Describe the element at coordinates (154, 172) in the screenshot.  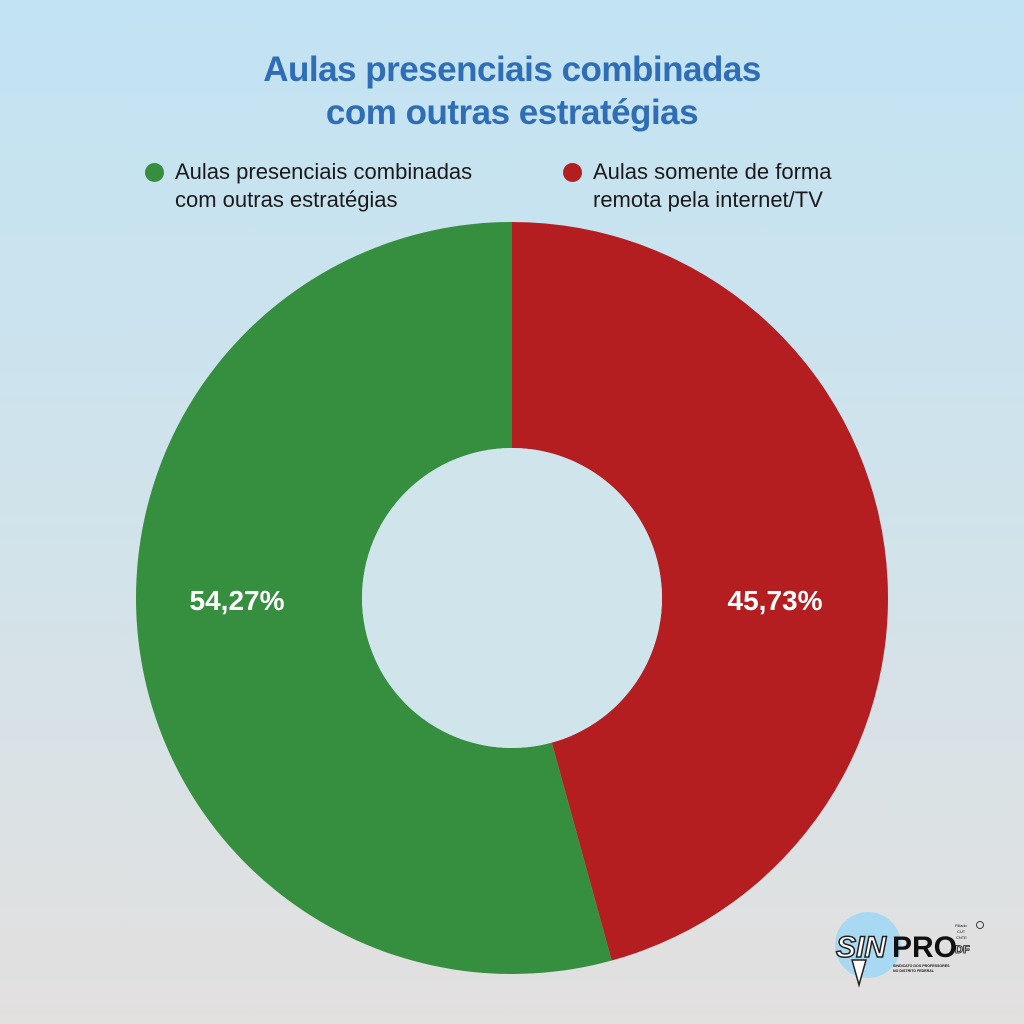
I see `legend-swatch-green` at that location.